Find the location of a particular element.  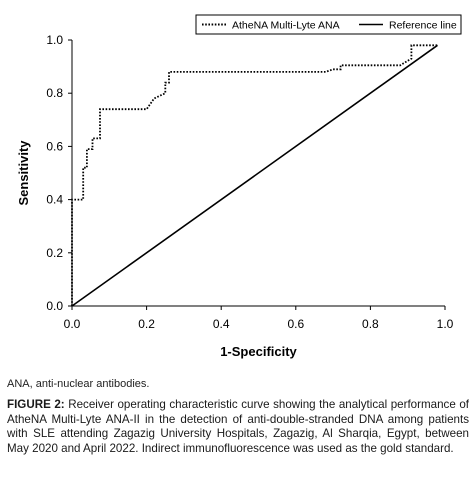

y-tick-label: 0.6 is located at coordinates (54, 146).